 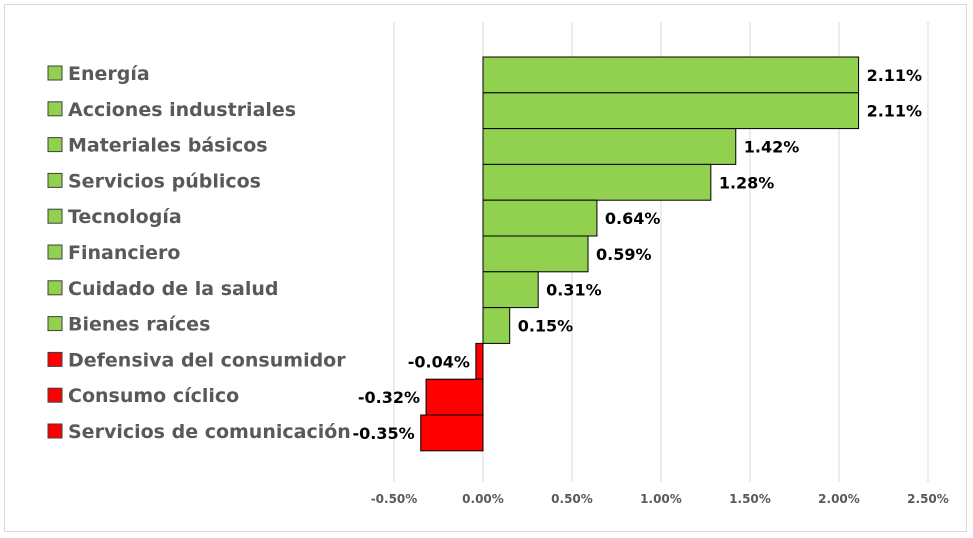 I want to click on data-label: 0.64%, so click(x=633, y=218).